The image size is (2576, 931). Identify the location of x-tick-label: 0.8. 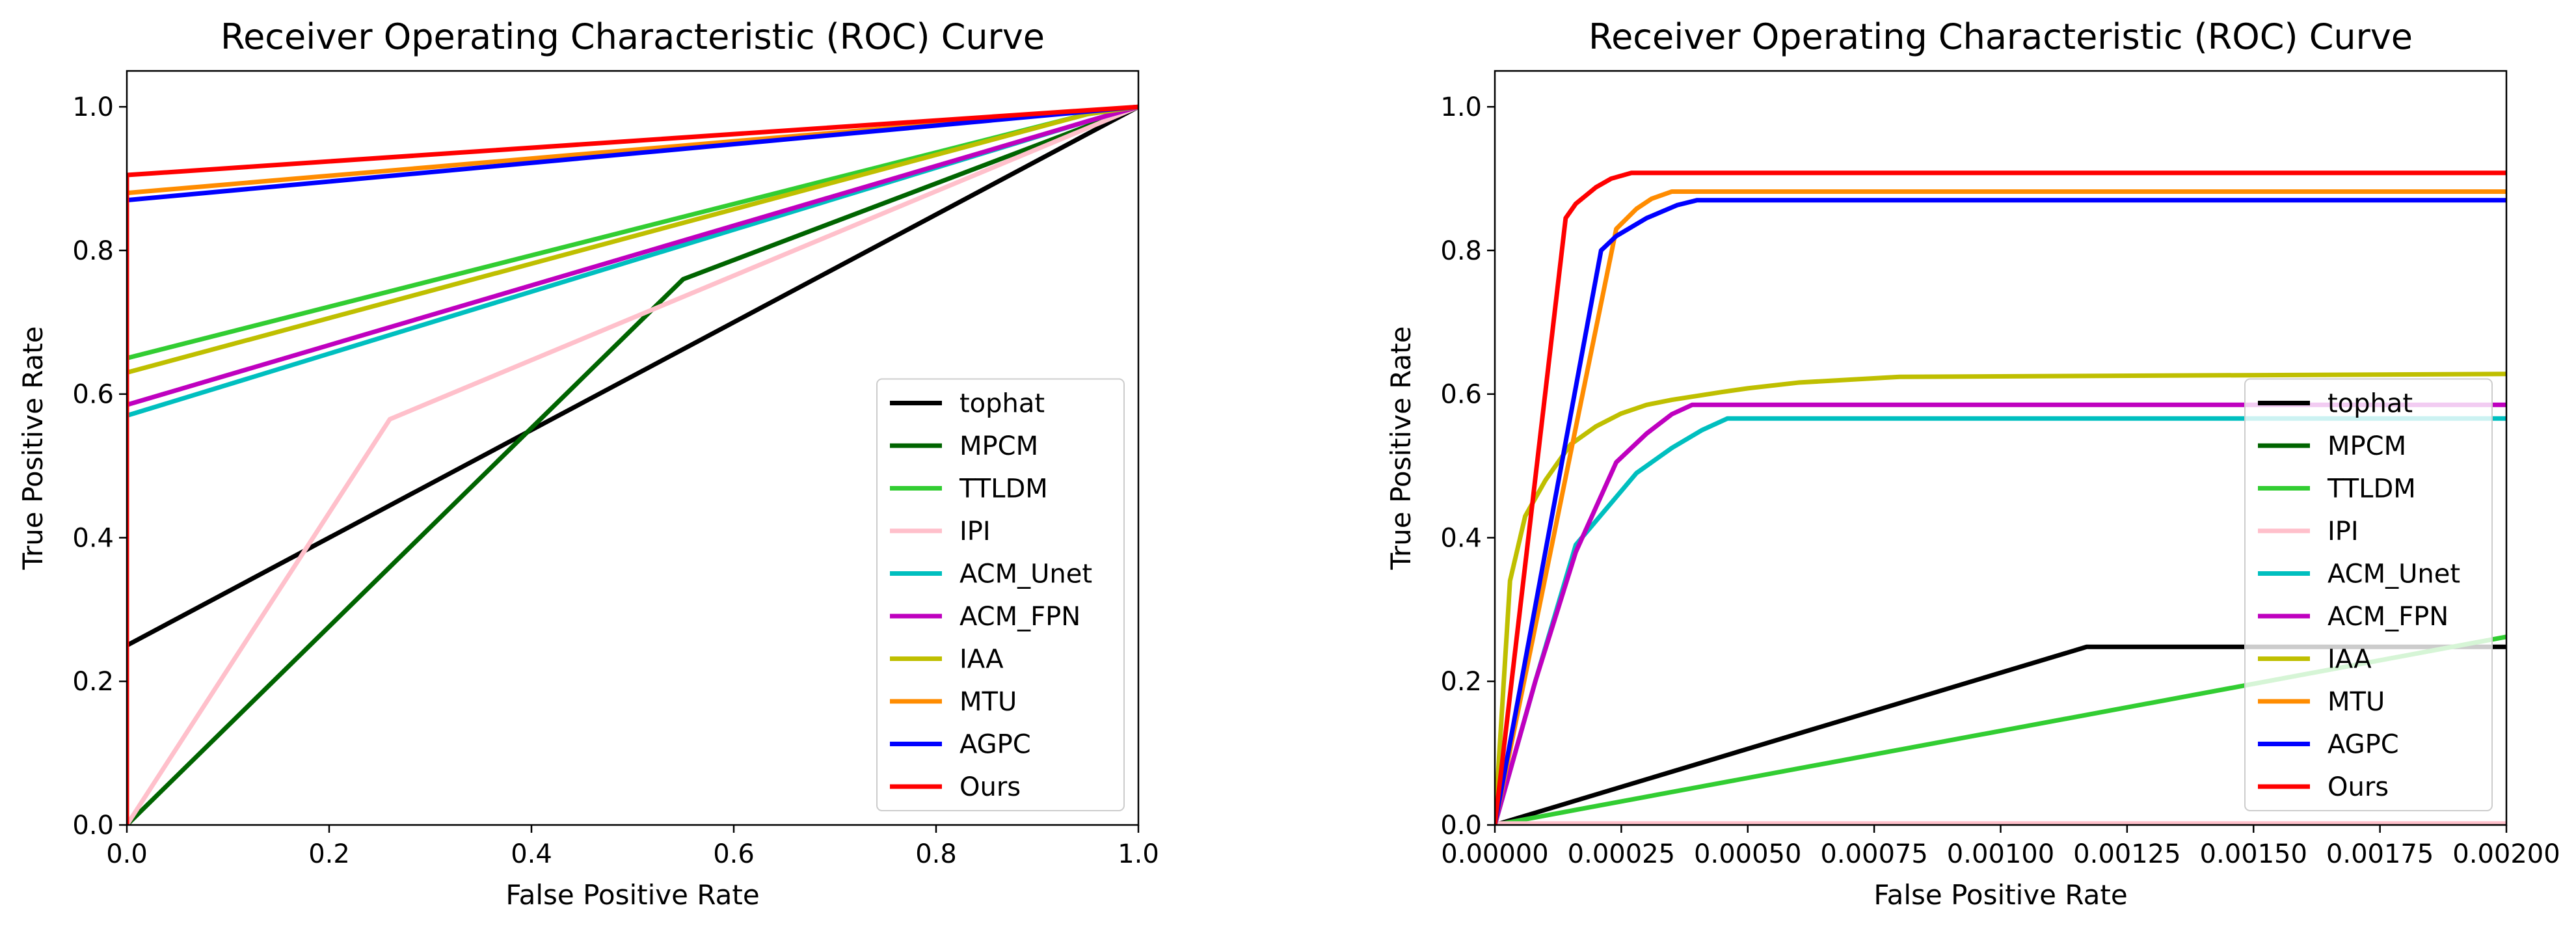
(936, 854).